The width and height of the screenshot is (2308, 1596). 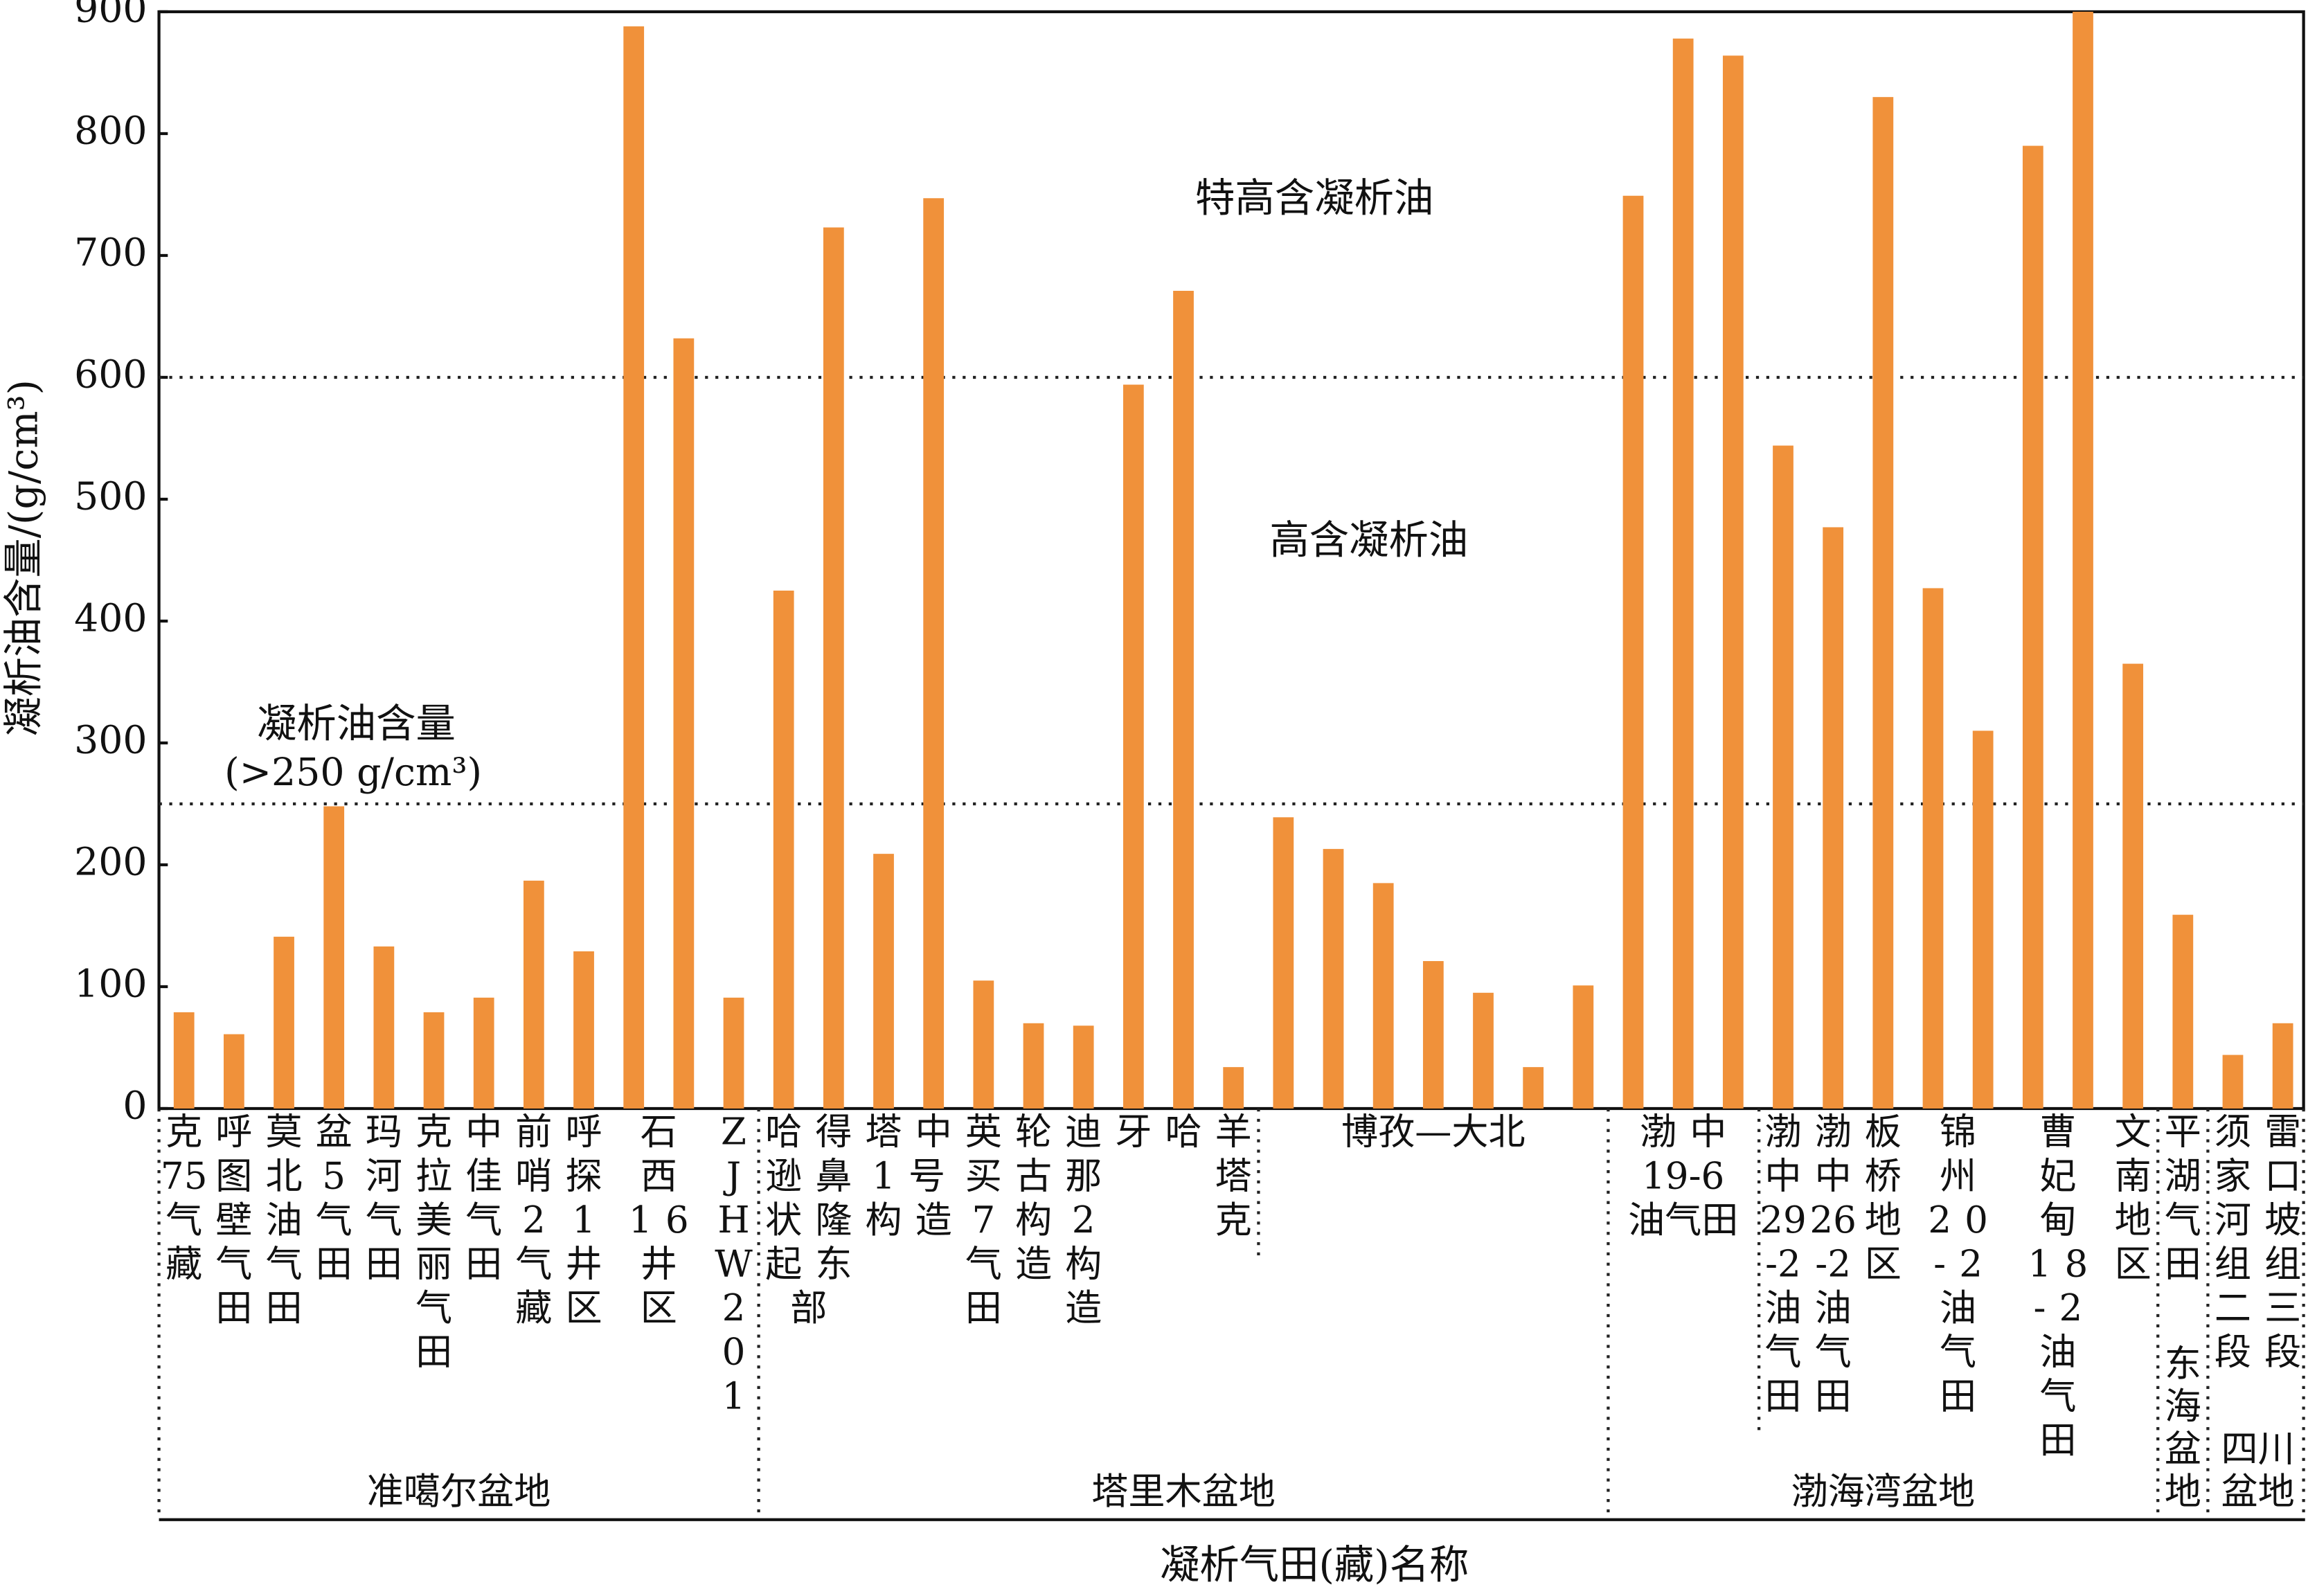 What do you see at coordinates (1683, 1220) in the screenshot?
I see `x-tick-label: 油气田` at bounding box center [1683, 1220].